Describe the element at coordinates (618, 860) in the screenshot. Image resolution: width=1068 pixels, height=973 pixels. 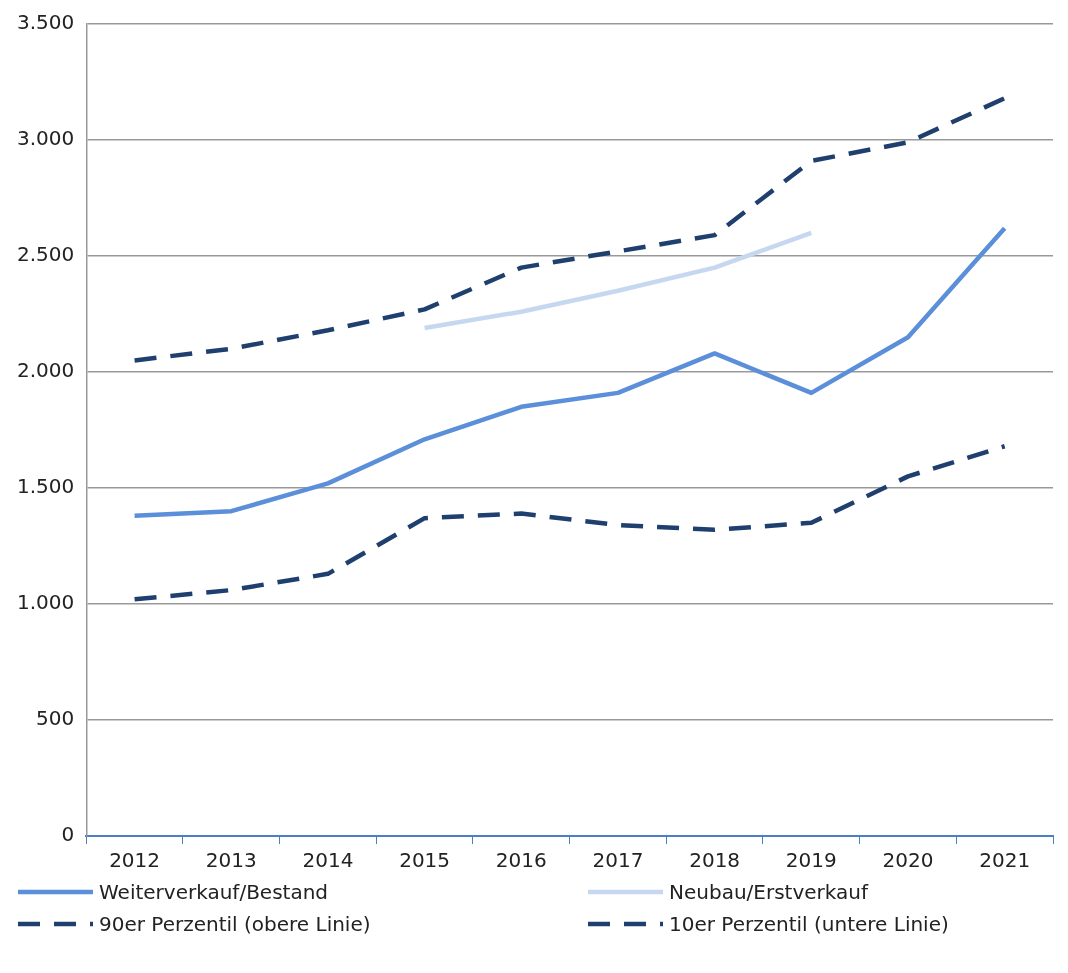
I see `x-tick-label: 2017` at that location.